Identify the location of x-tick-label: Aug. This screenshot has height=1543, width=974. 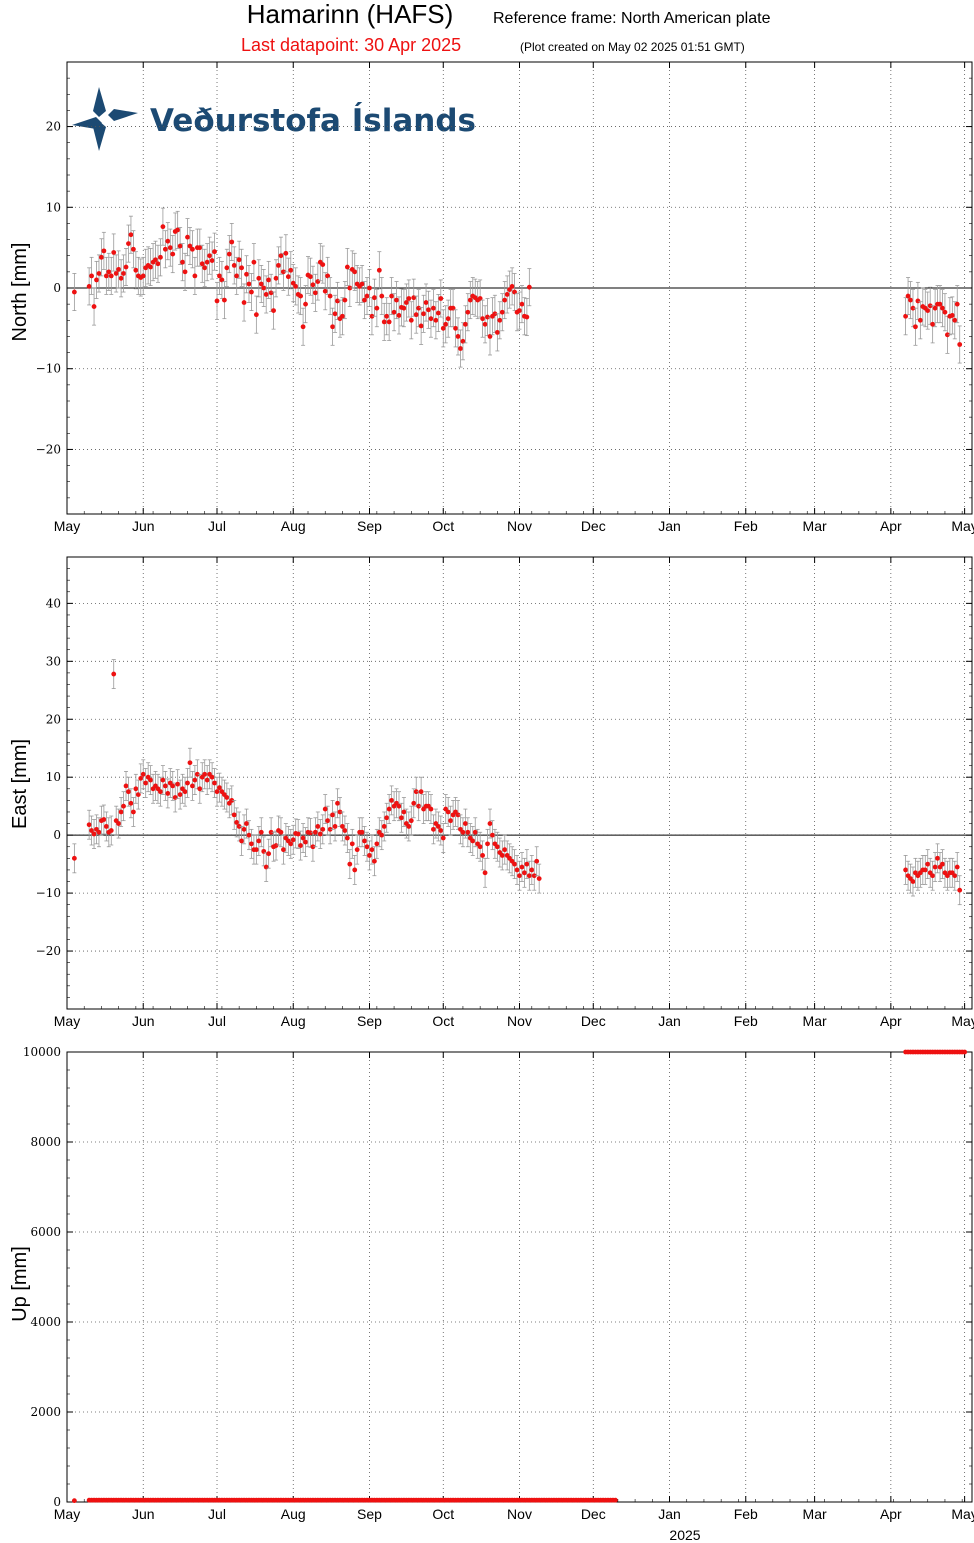
(293, 526).